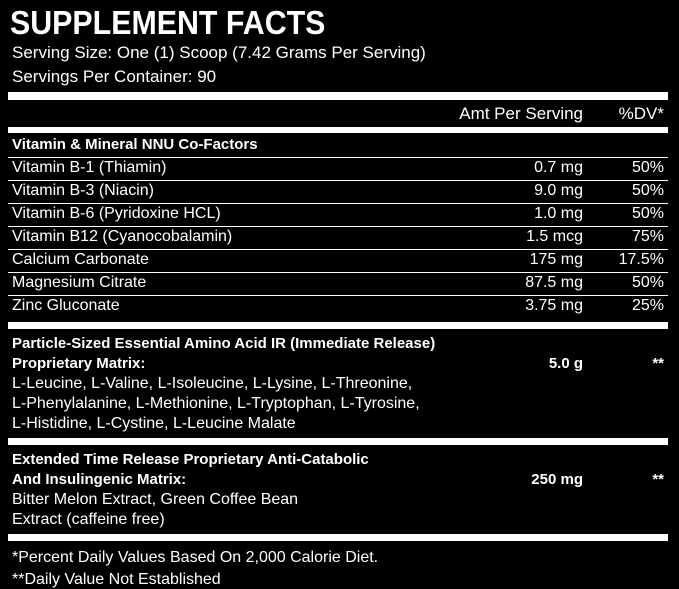 This screenshot has height=589, width=679. Describe the element at coordinates (558, 190) in the screenshot. I see `amount: 9.0 mg` at that location.